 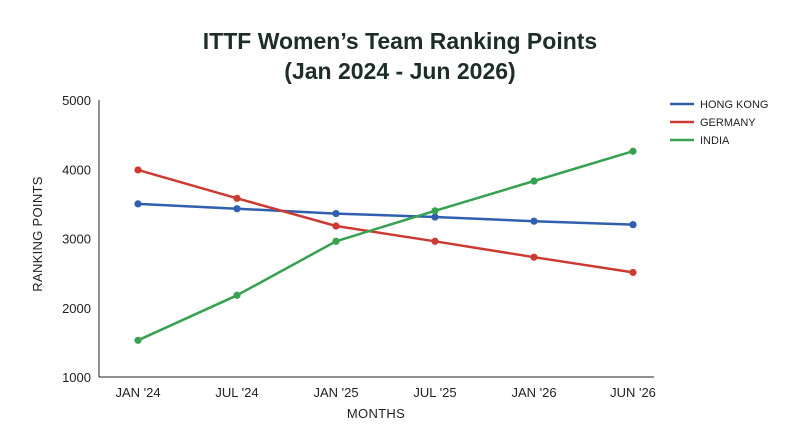 I want to click on y-axis-label: RANKING POINTS, so click(x=37, y=233).